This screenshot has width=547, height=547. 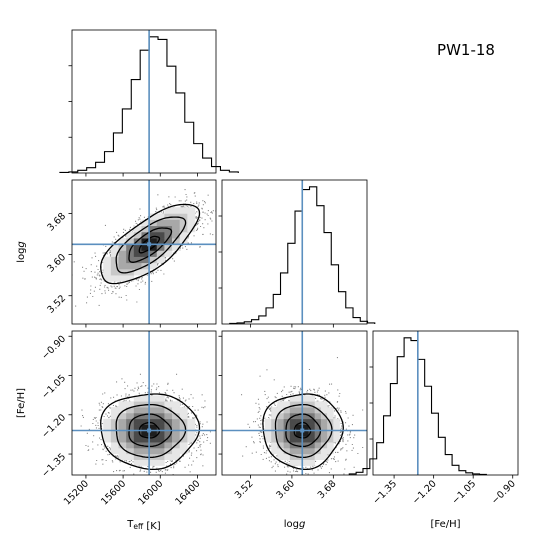 I want to click on hist-teff, so click(x=149, y=103).